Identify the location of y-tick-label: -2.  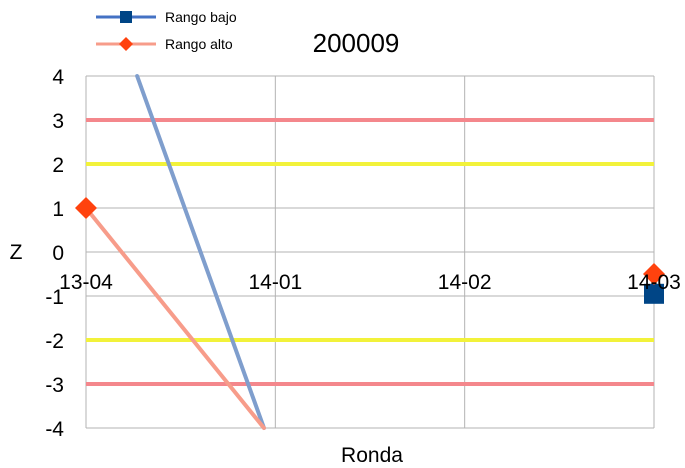
(54, 341).